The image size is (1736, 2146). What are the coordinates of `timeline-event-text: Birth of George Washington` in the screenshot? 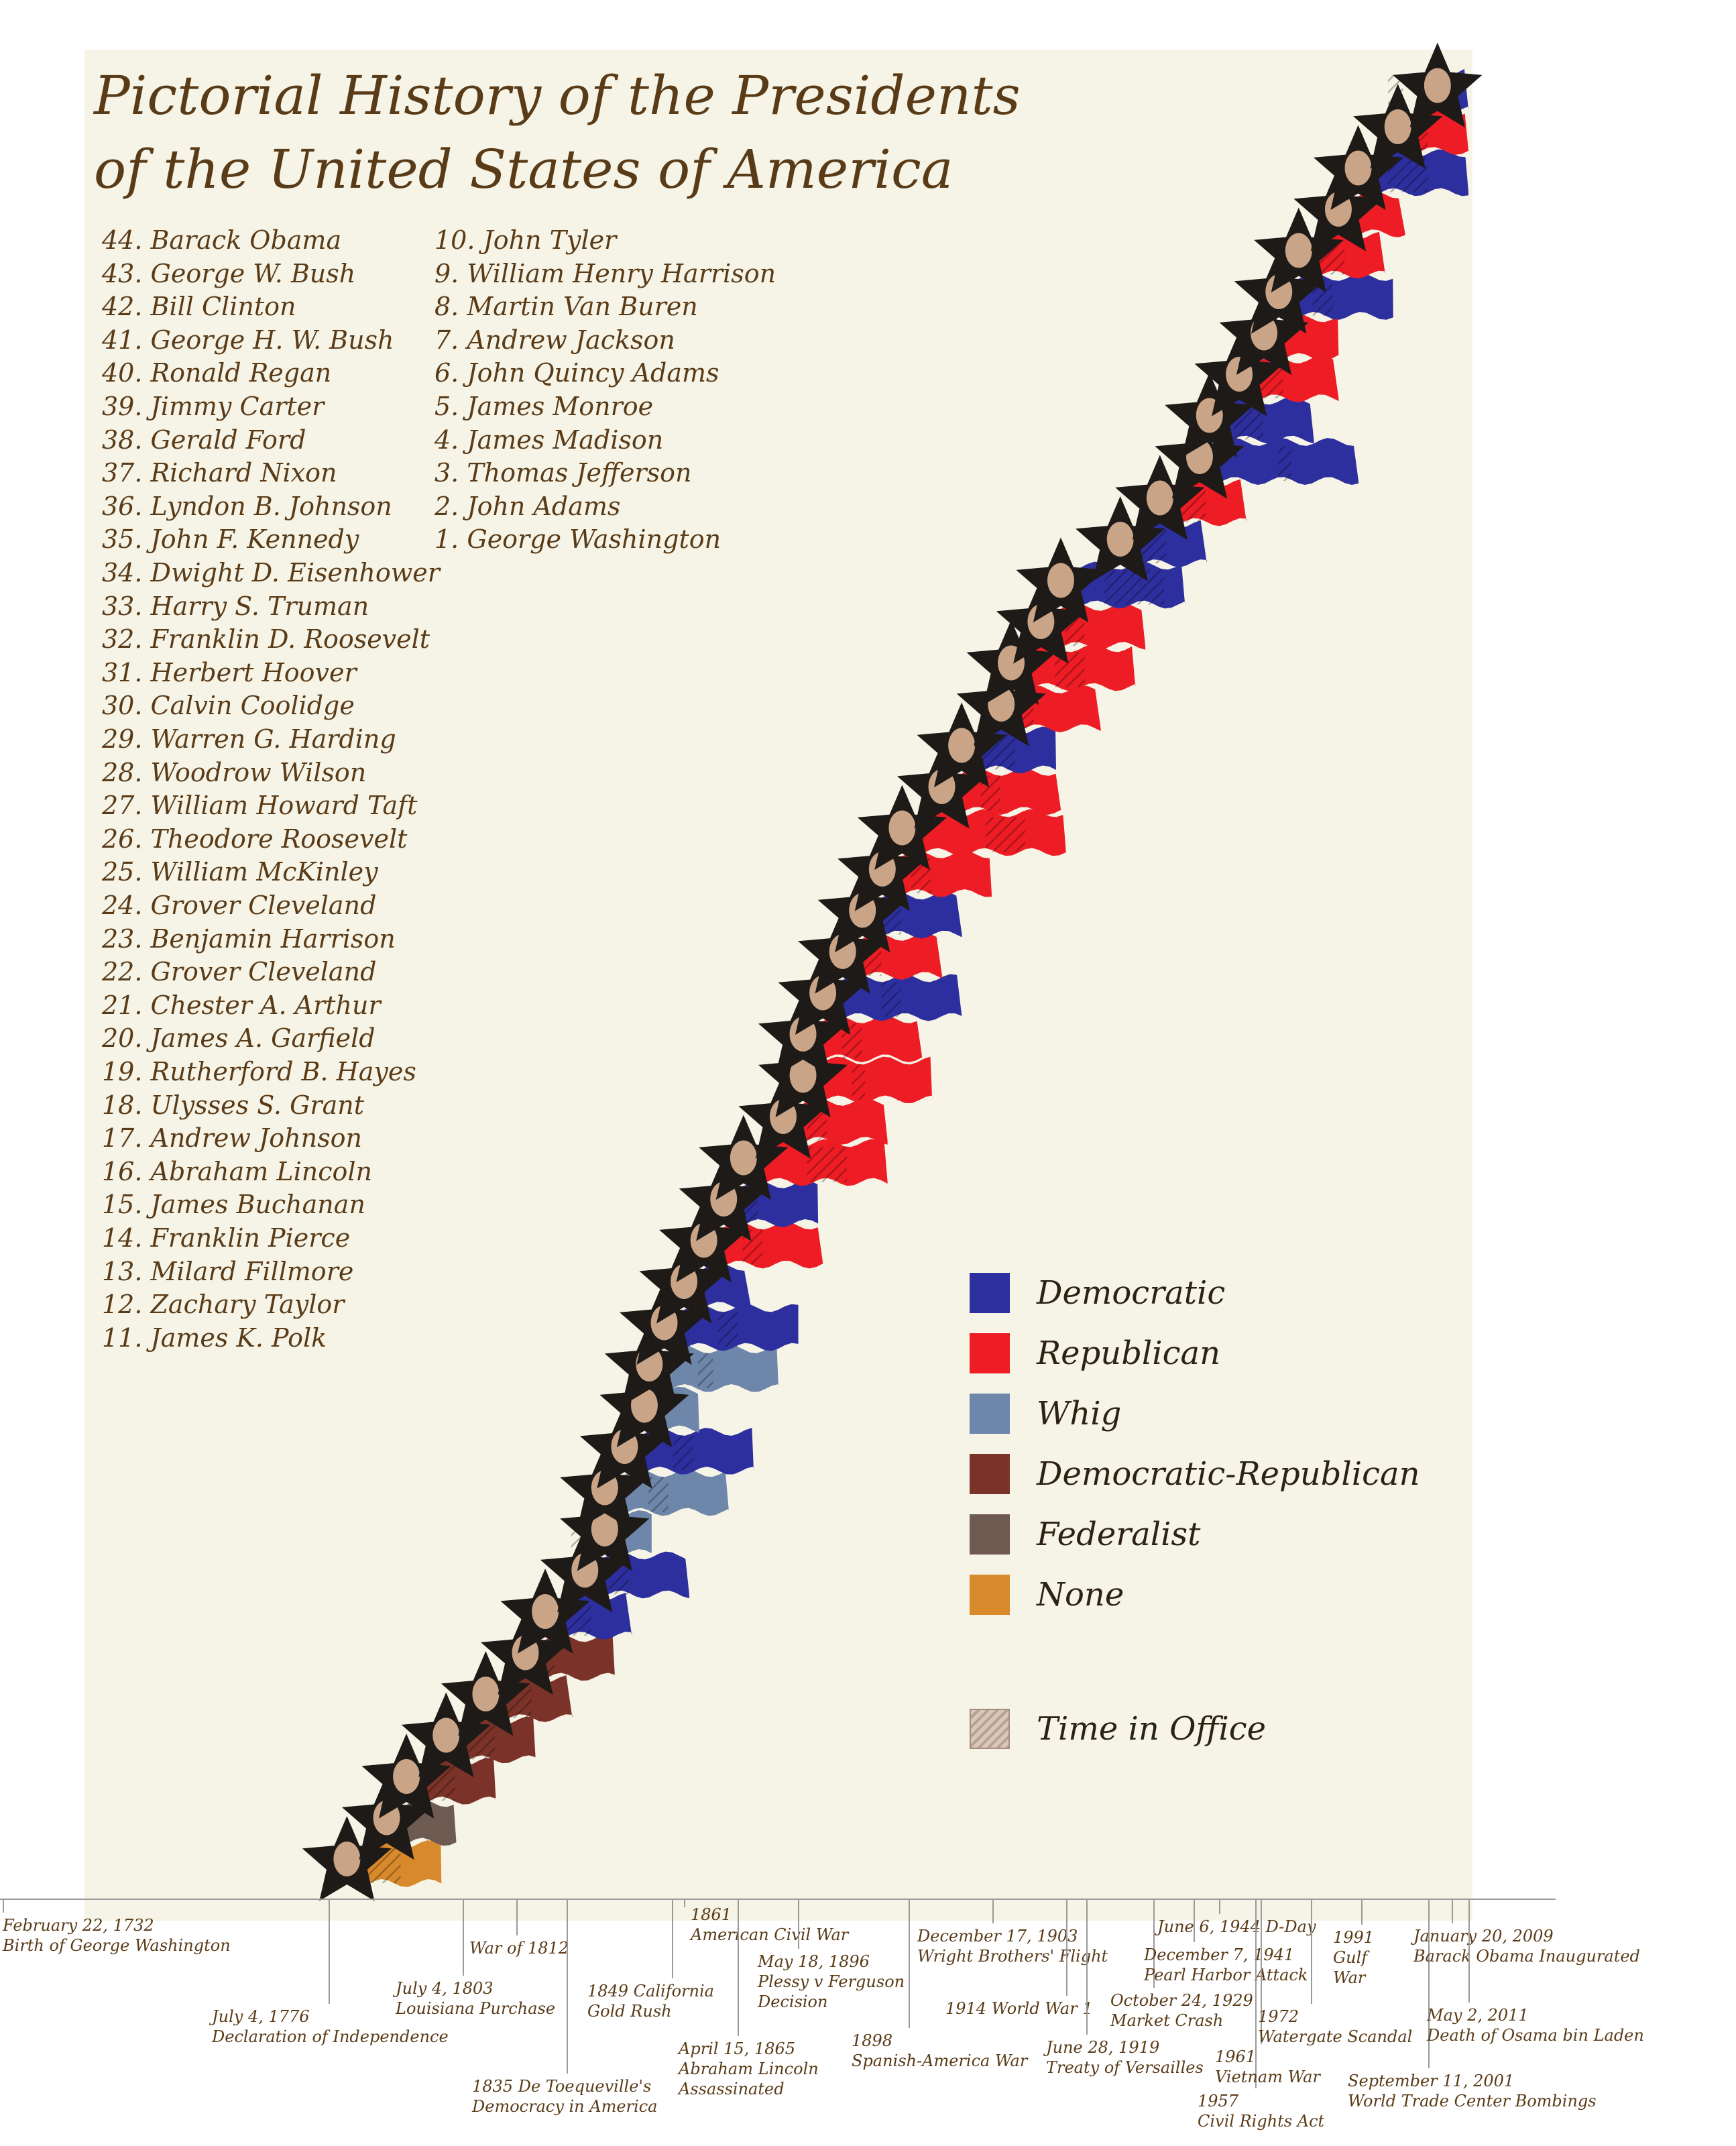 It's located at (117, 1945).